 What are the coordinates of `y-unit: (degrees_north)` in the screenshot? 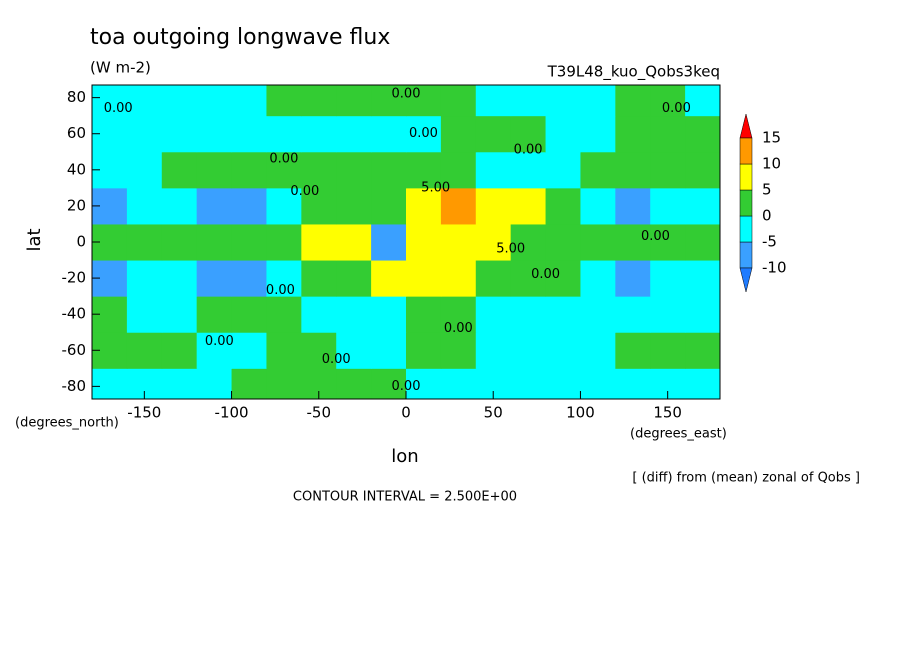 It's located at (67, 423).